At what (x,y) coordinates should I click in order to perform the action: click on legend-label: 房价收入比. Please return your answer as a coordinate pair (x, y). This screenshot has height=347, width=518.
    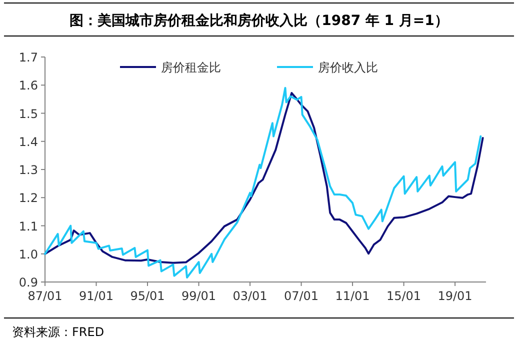
    Looking at the image, I should click on (348, 67).